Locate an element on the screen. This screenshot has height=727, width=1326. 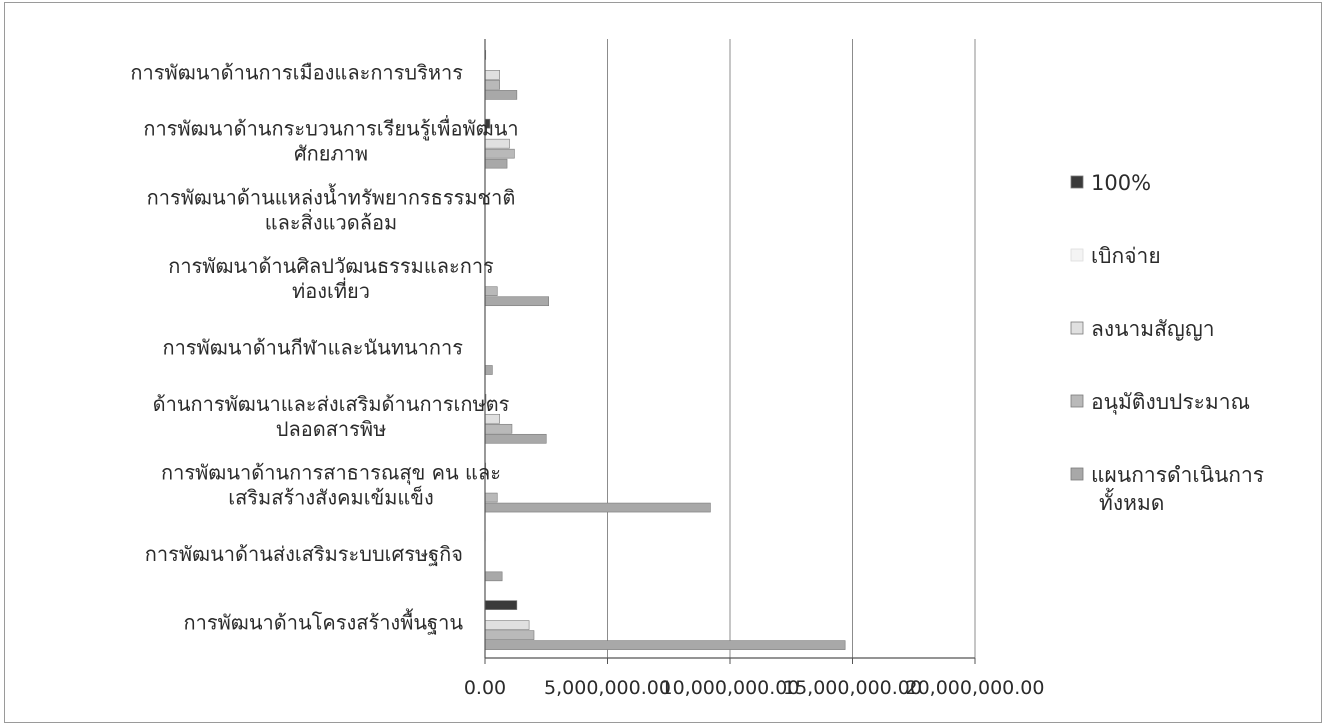
legend-label-line2: ทั้งหมด is located at coordinates (1131, 501).